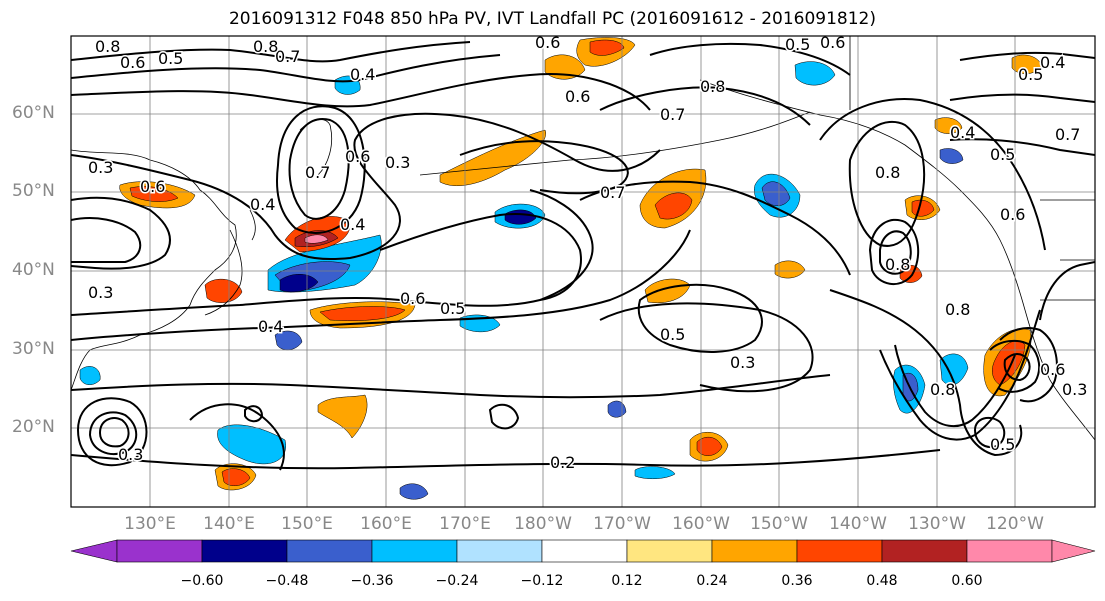  What do you see at coordinates (316, 239) in the screenshot?
I see `positive-anomaly-peak` at bounding box center [316, 239].